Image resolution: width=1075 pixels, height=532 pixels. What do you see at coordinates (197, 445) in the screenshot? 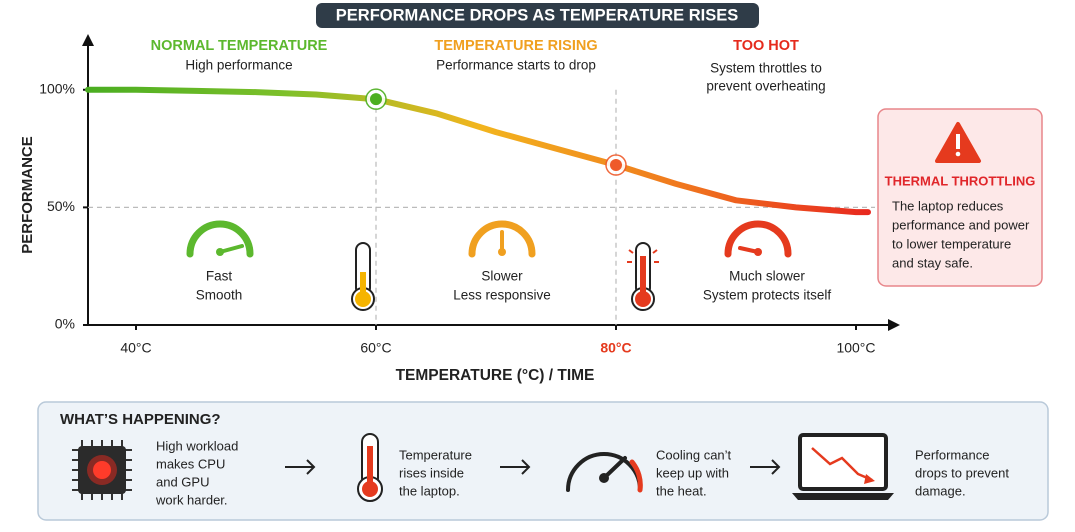
I see `step-text: High workload` at bounding box center [197, 445].